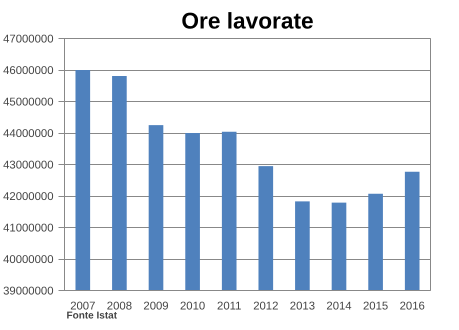 The height and width of the screenshot is (330, 459). Describe the element at coordinates (28, 260) in the screenshot. I see `y-tick-label: 40000000` at that location.